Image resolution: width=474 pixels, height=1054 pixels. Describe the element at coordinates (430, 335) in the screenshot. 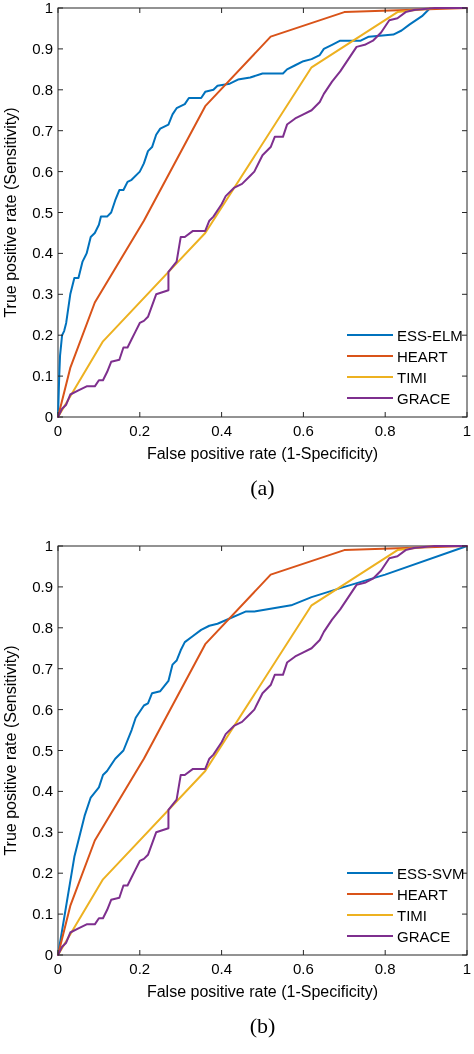

I see `legend-label: ESS-ELM` at that location.